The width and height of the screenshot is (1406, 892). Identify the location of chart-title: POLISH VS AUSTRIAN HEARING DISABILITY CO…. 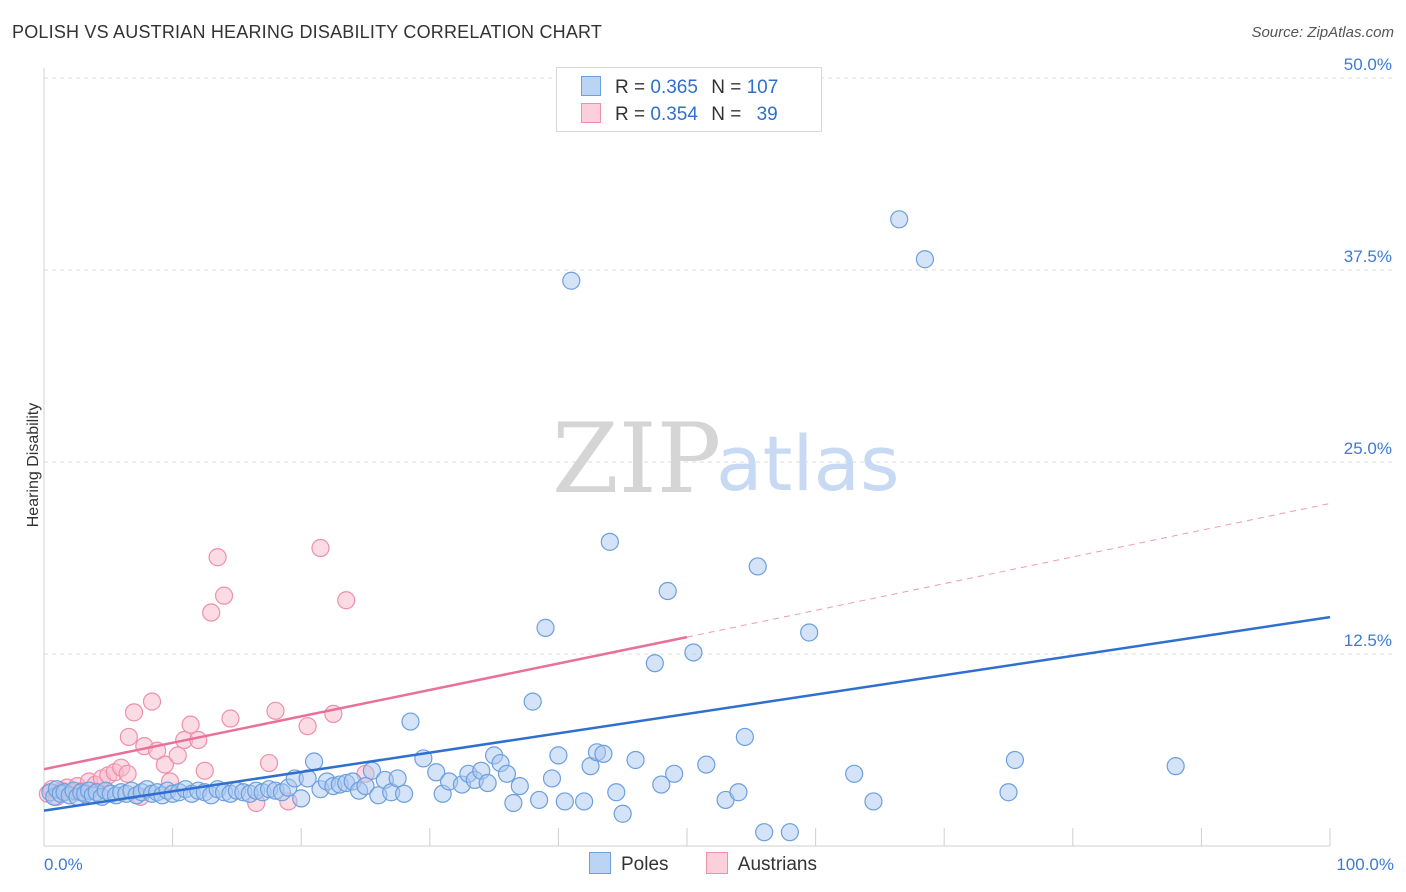
(307, 32).